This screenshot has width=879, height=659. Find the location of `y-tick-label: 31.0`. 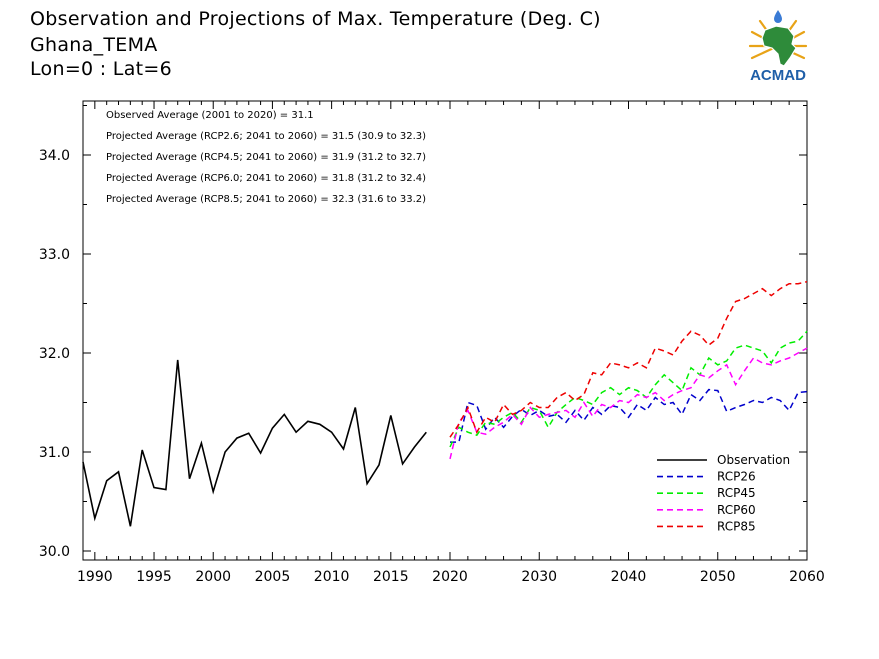

y-tick-label: 31.0 is located at coordinates (54, 453).